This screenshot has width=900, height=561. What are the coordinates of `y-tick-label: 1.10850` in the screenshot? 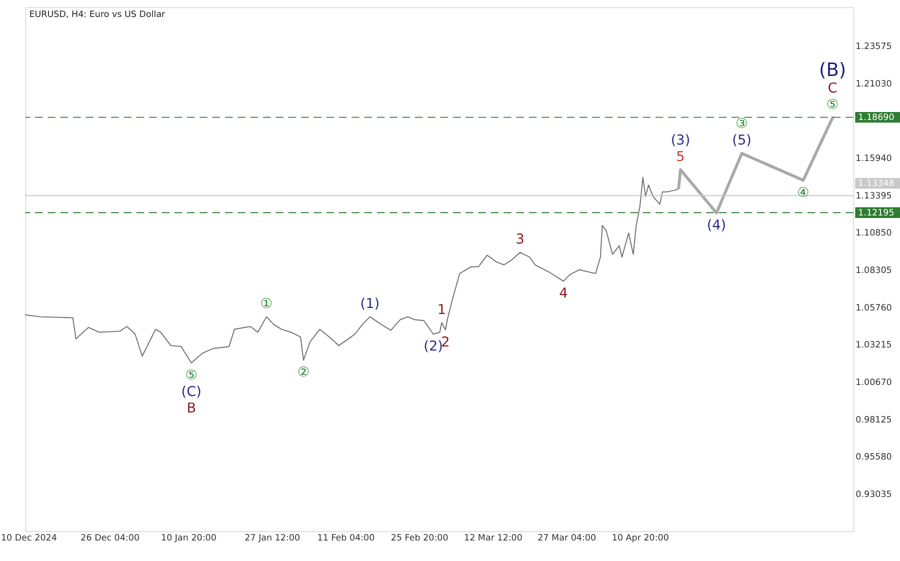 It's located at (874, 233).